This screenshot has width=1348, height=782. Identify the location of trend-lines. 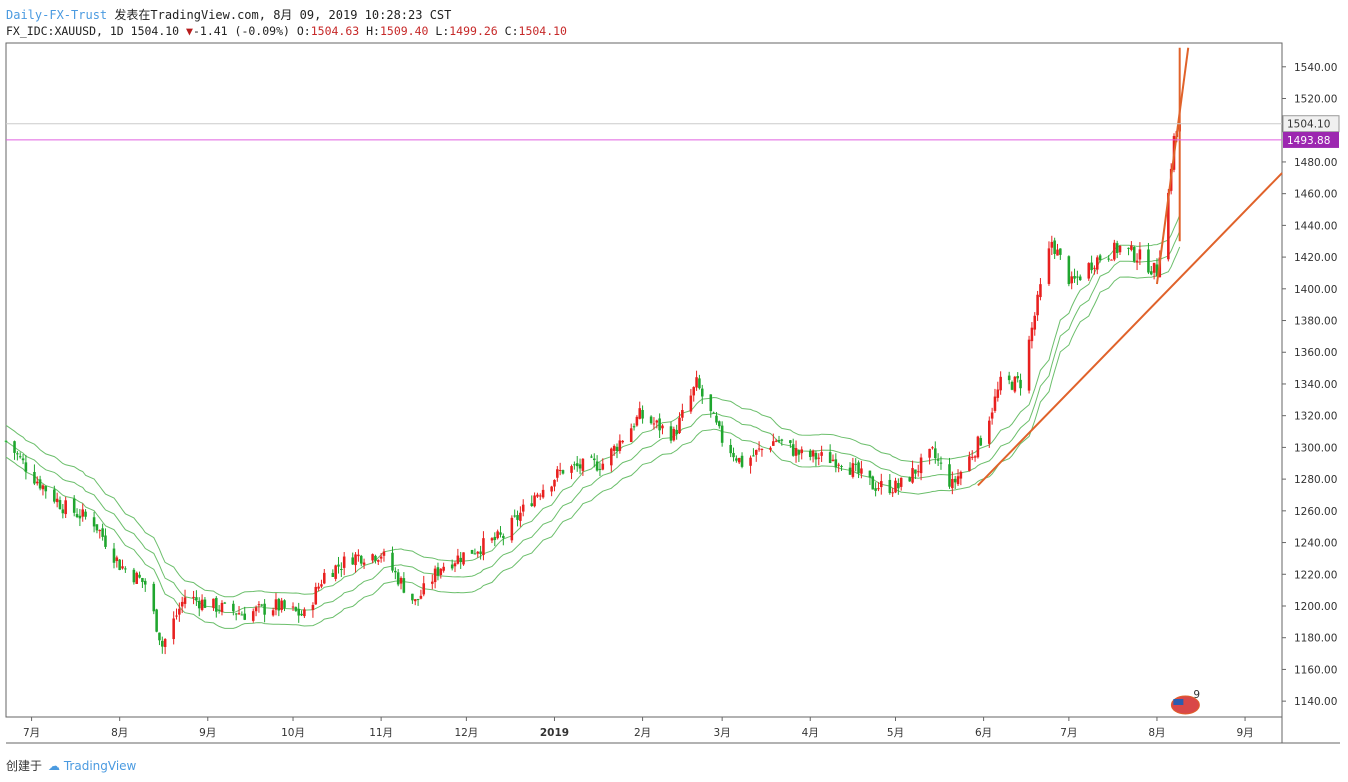
(1130, 267).